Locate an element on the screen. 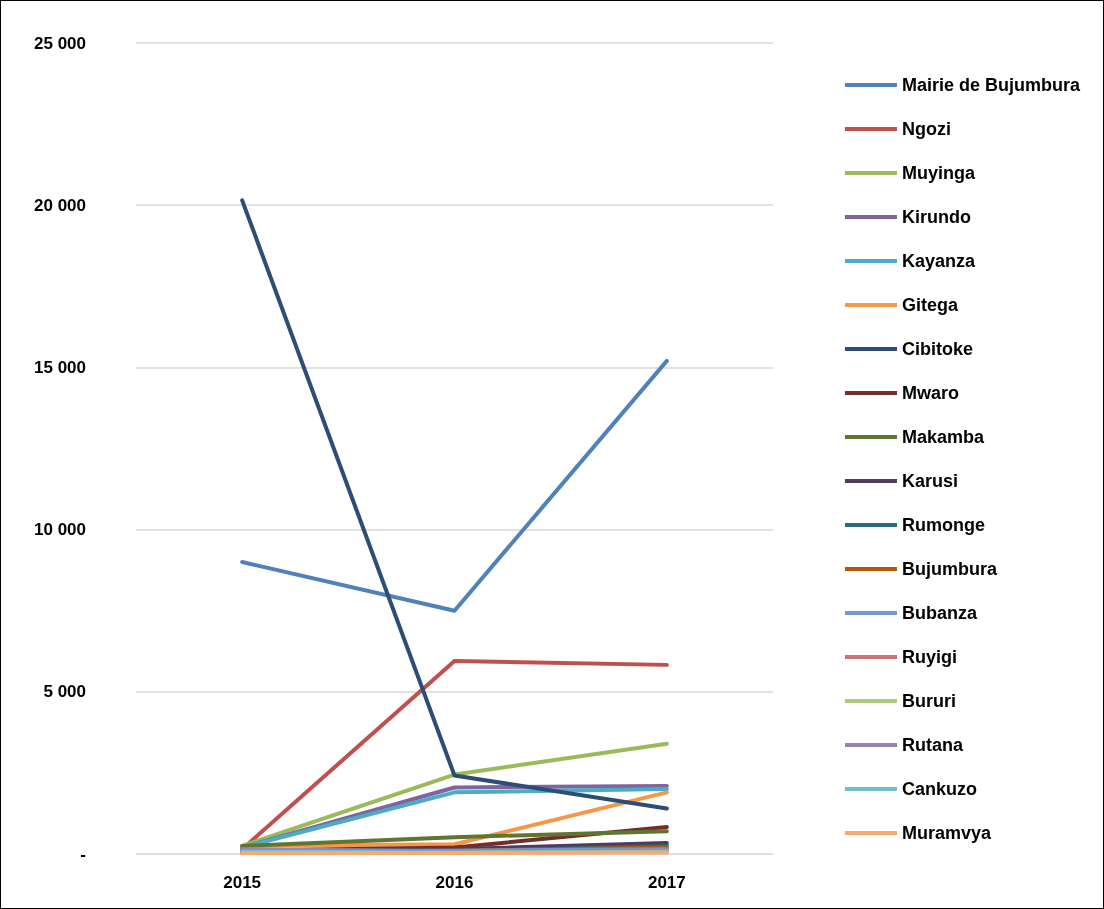  y-tick-label: 20 000 is located at coordinates (60, 205).